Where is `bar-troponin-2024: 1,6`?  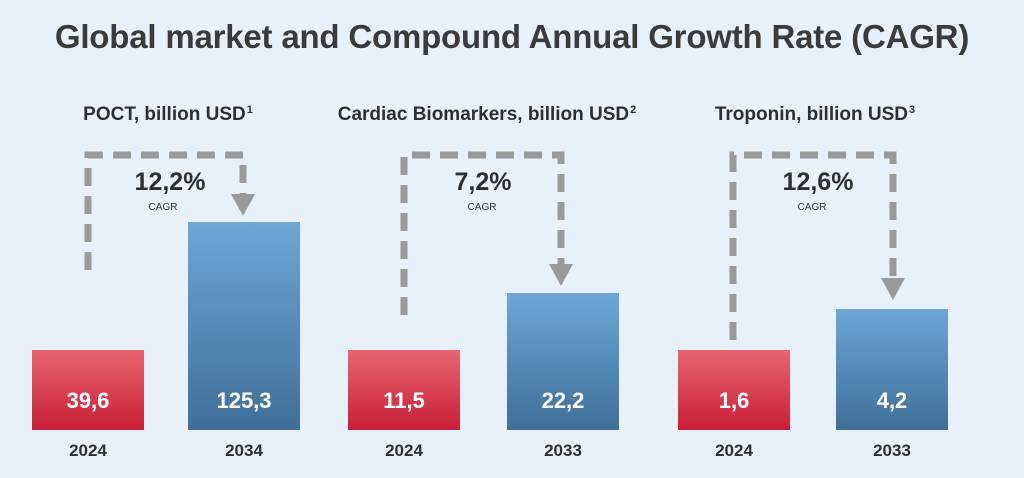 bar-troponin-2024: 1,6 is located at coordinates (734, 390).